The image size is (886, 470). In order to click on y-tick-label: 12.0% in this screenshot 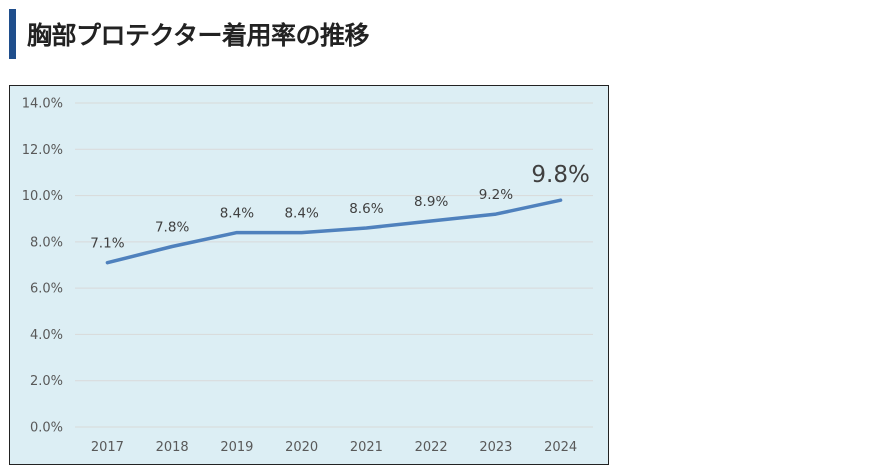, I will do `click(42, 150)`.